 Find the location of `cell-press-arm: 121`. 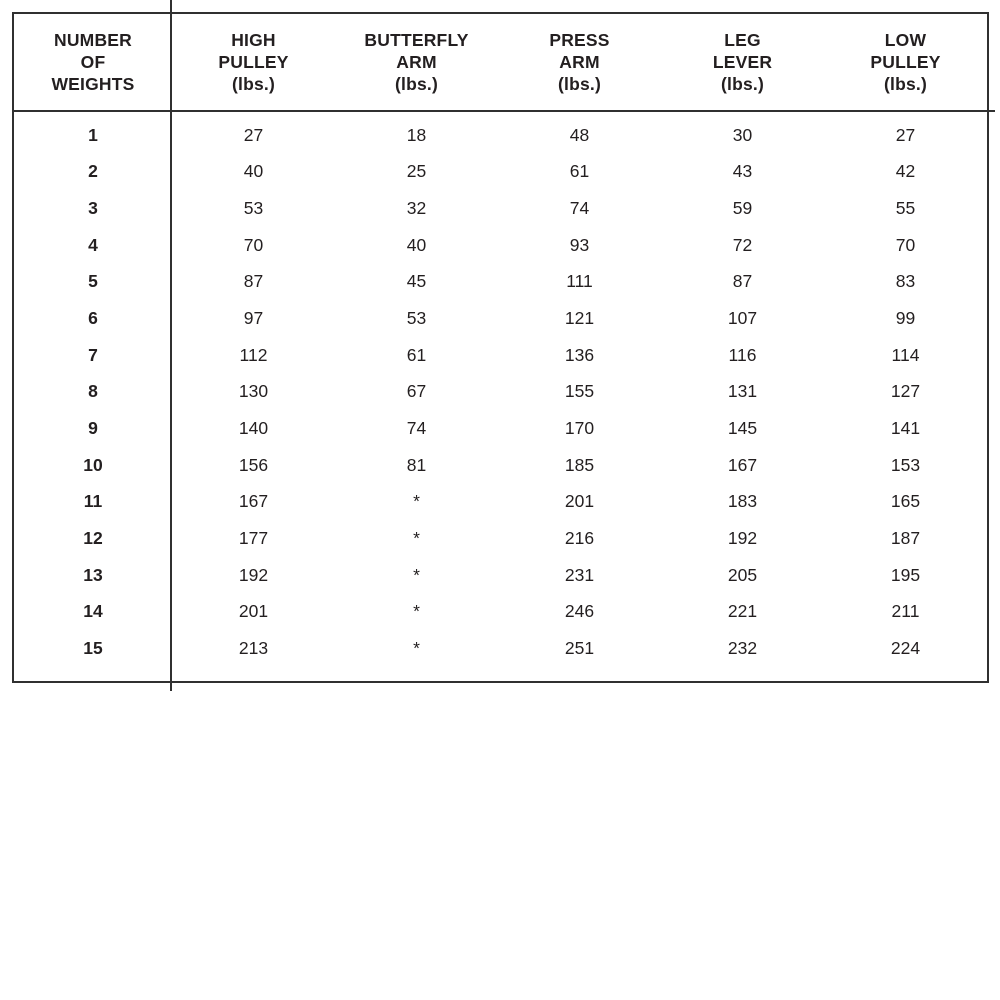

cell-press-arm: 121 is located at coordinates (579, 317).